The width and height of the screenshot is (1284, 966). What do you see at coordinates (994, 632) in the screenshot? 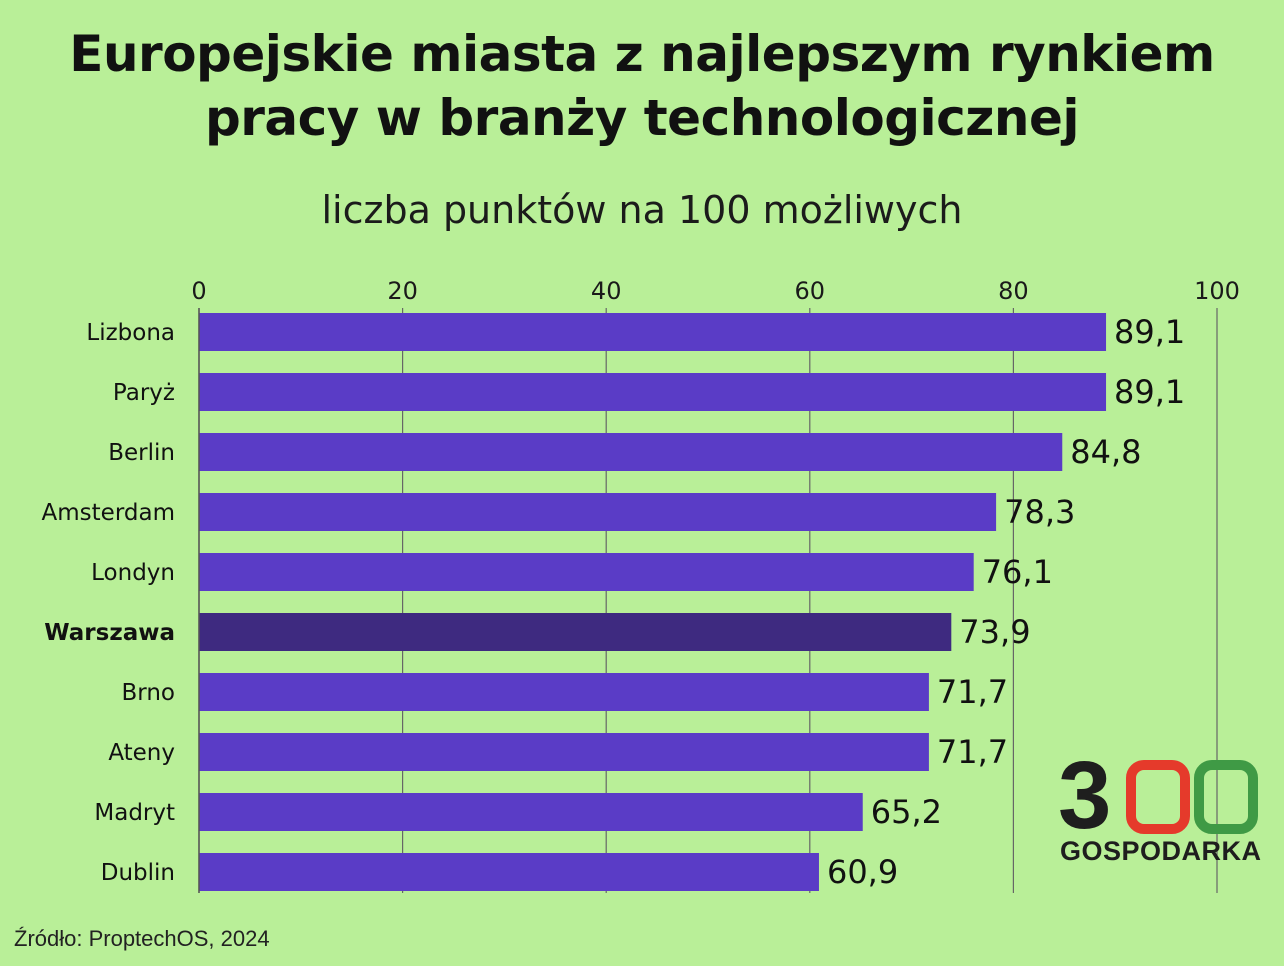
I see `data-label: 73,9` at bounding box center [994, 632].